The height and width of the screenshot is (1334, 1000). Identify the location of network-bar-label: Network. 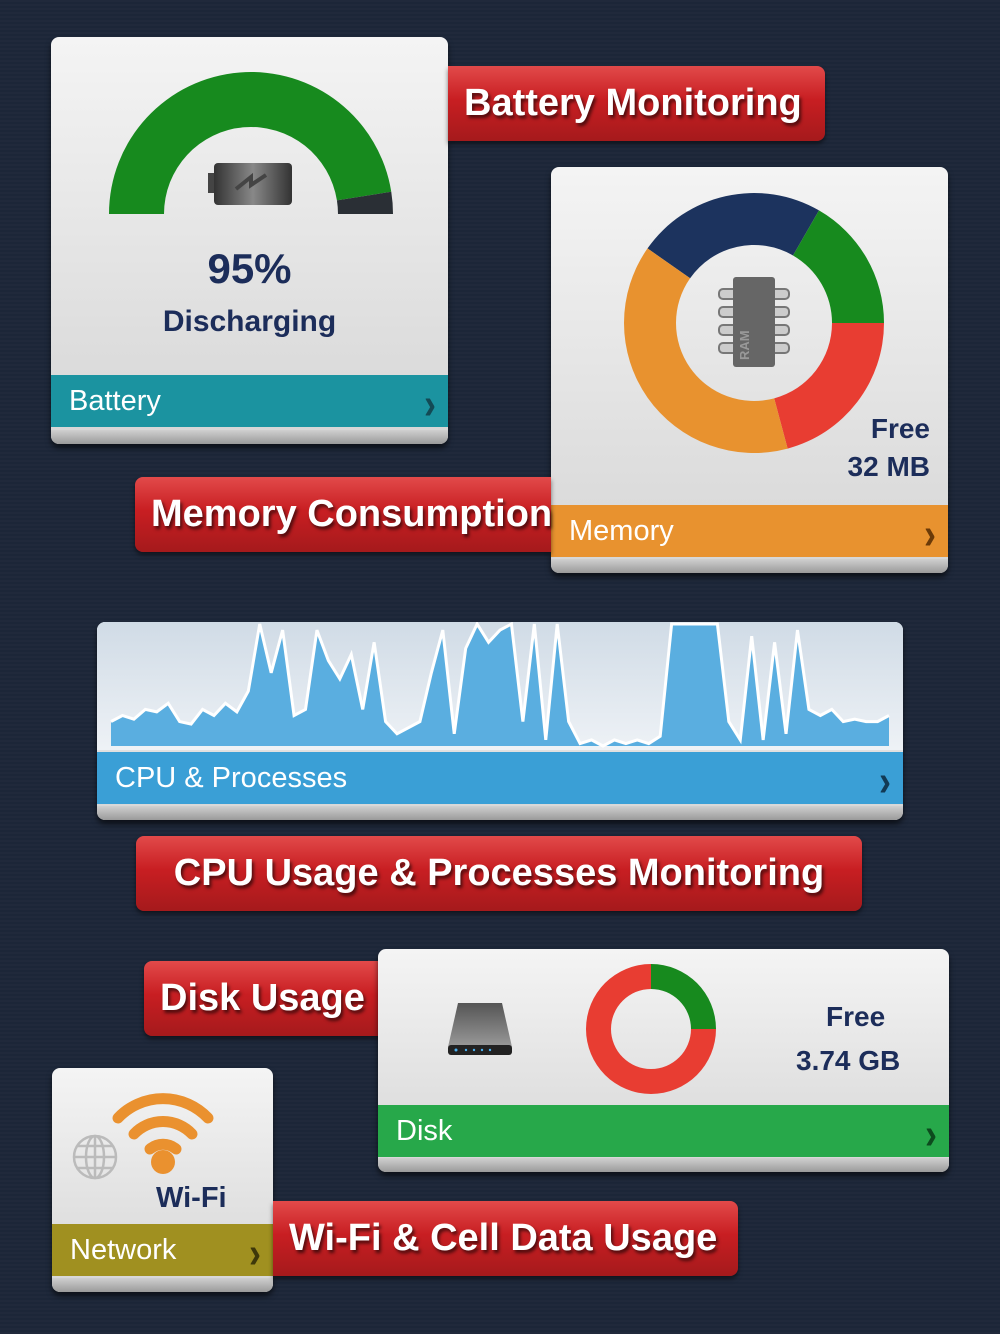
(123, 1249).